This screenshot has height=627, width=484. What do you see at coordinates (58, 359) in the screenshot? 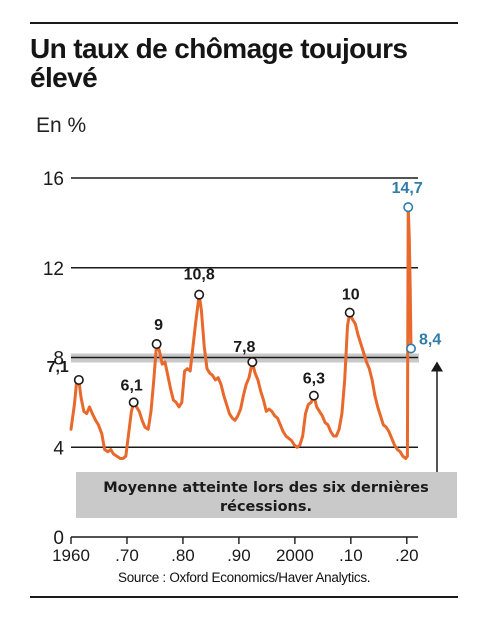
I see `y-tick-label: 8` at bounding box center [58, 359].